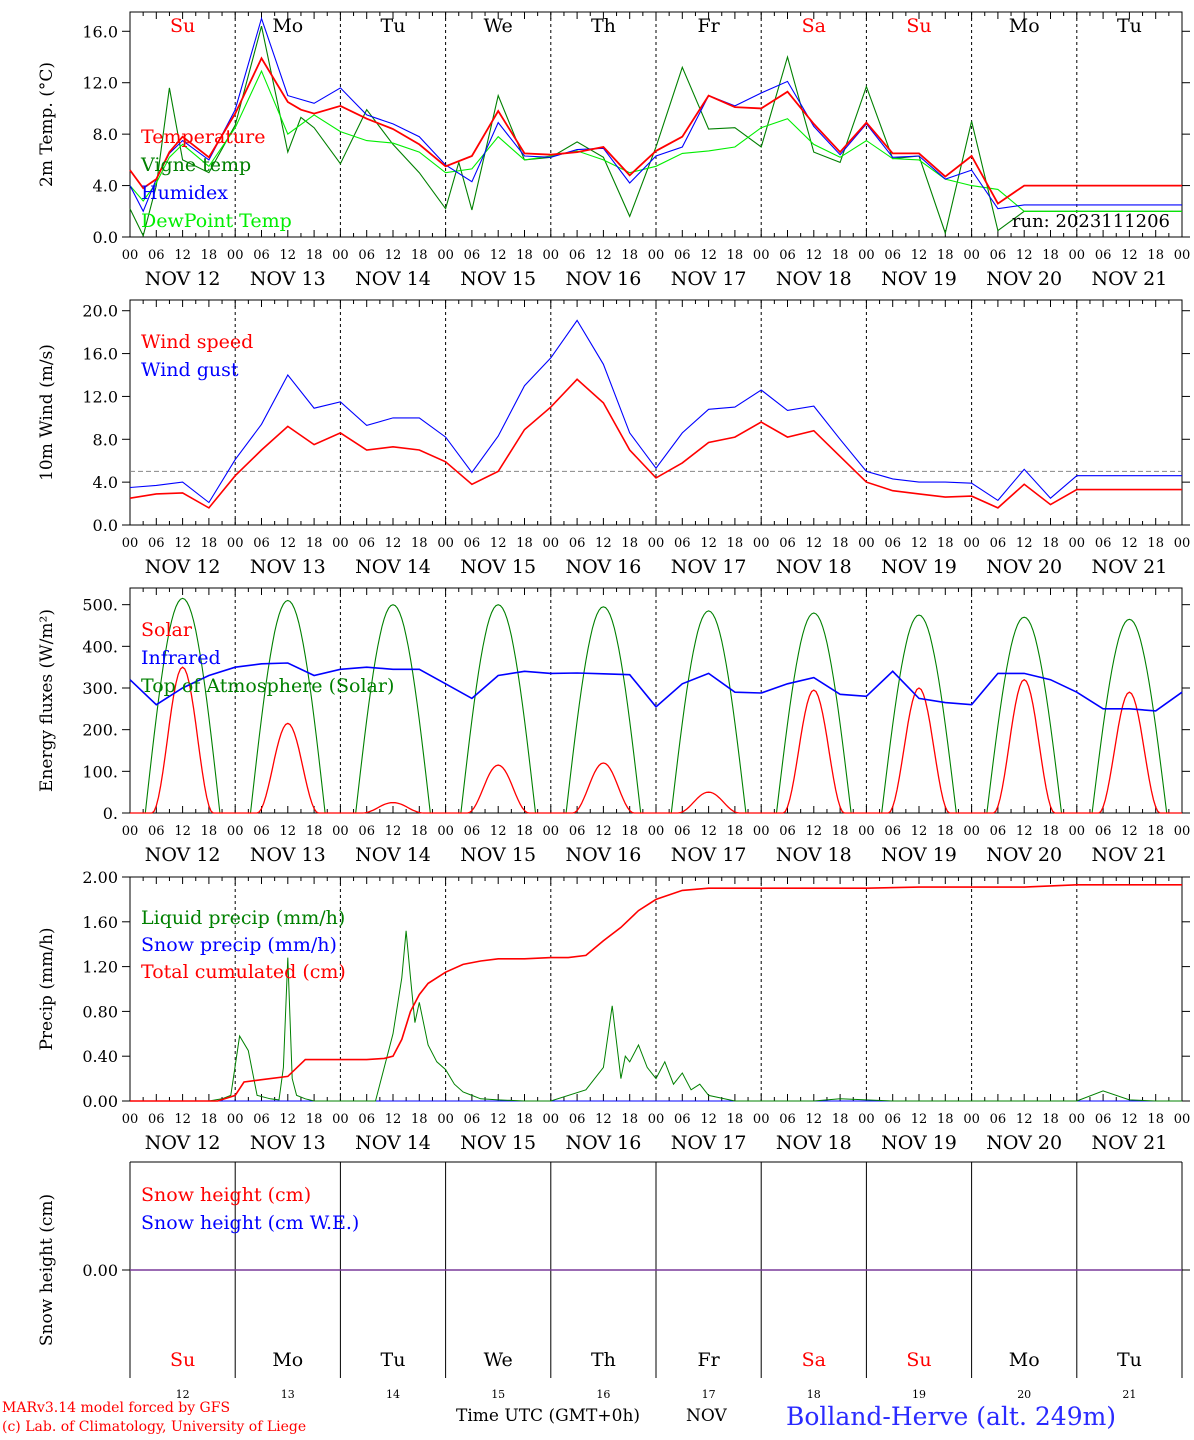 This screenshot has width=1194, height=1440. I want to click on date-label: NOV 15, so click(498, 855).